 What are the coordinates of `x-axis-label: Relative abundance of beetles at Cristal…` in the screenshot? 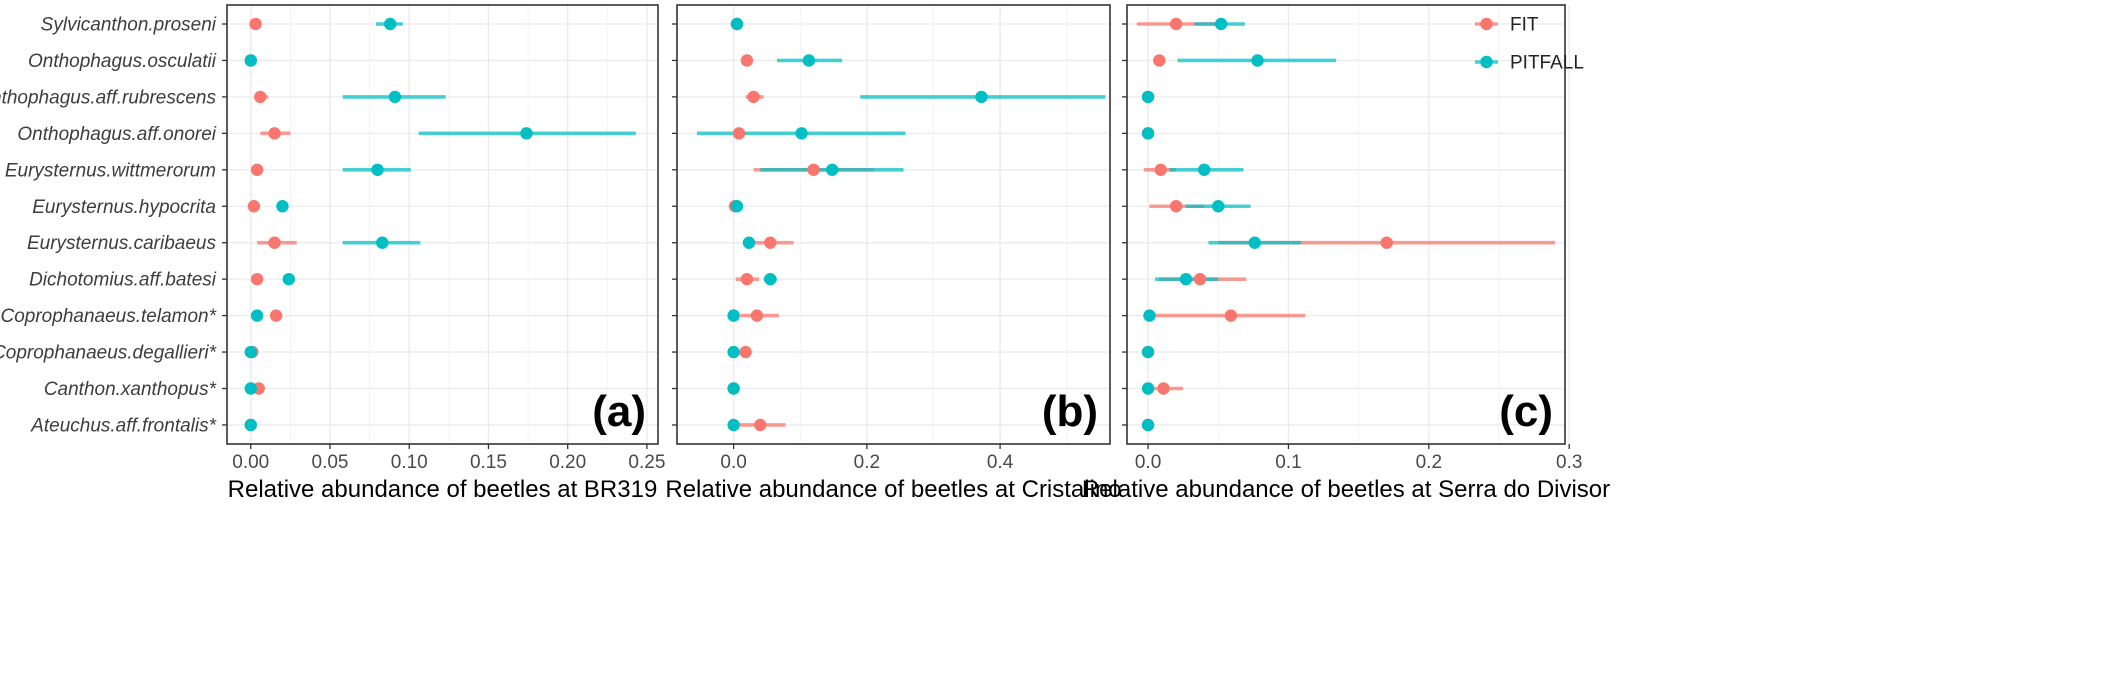 It's located at (893, 489).